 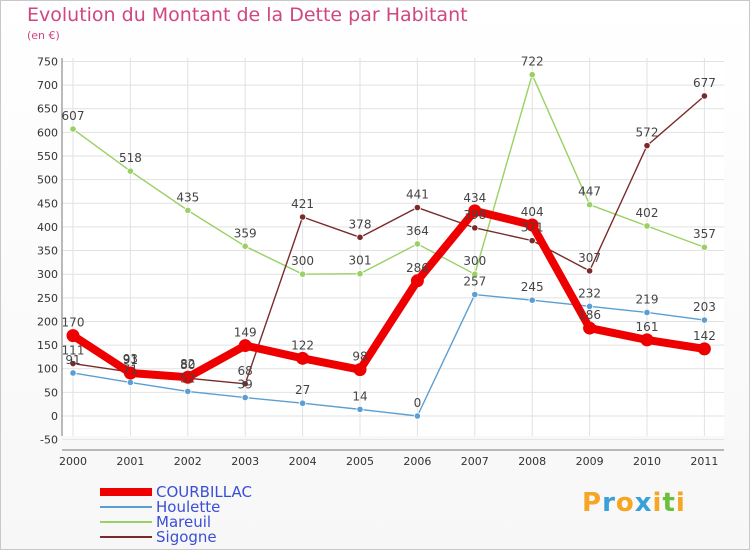 I want to click on data-label: 371, so click(x=532, y=228).